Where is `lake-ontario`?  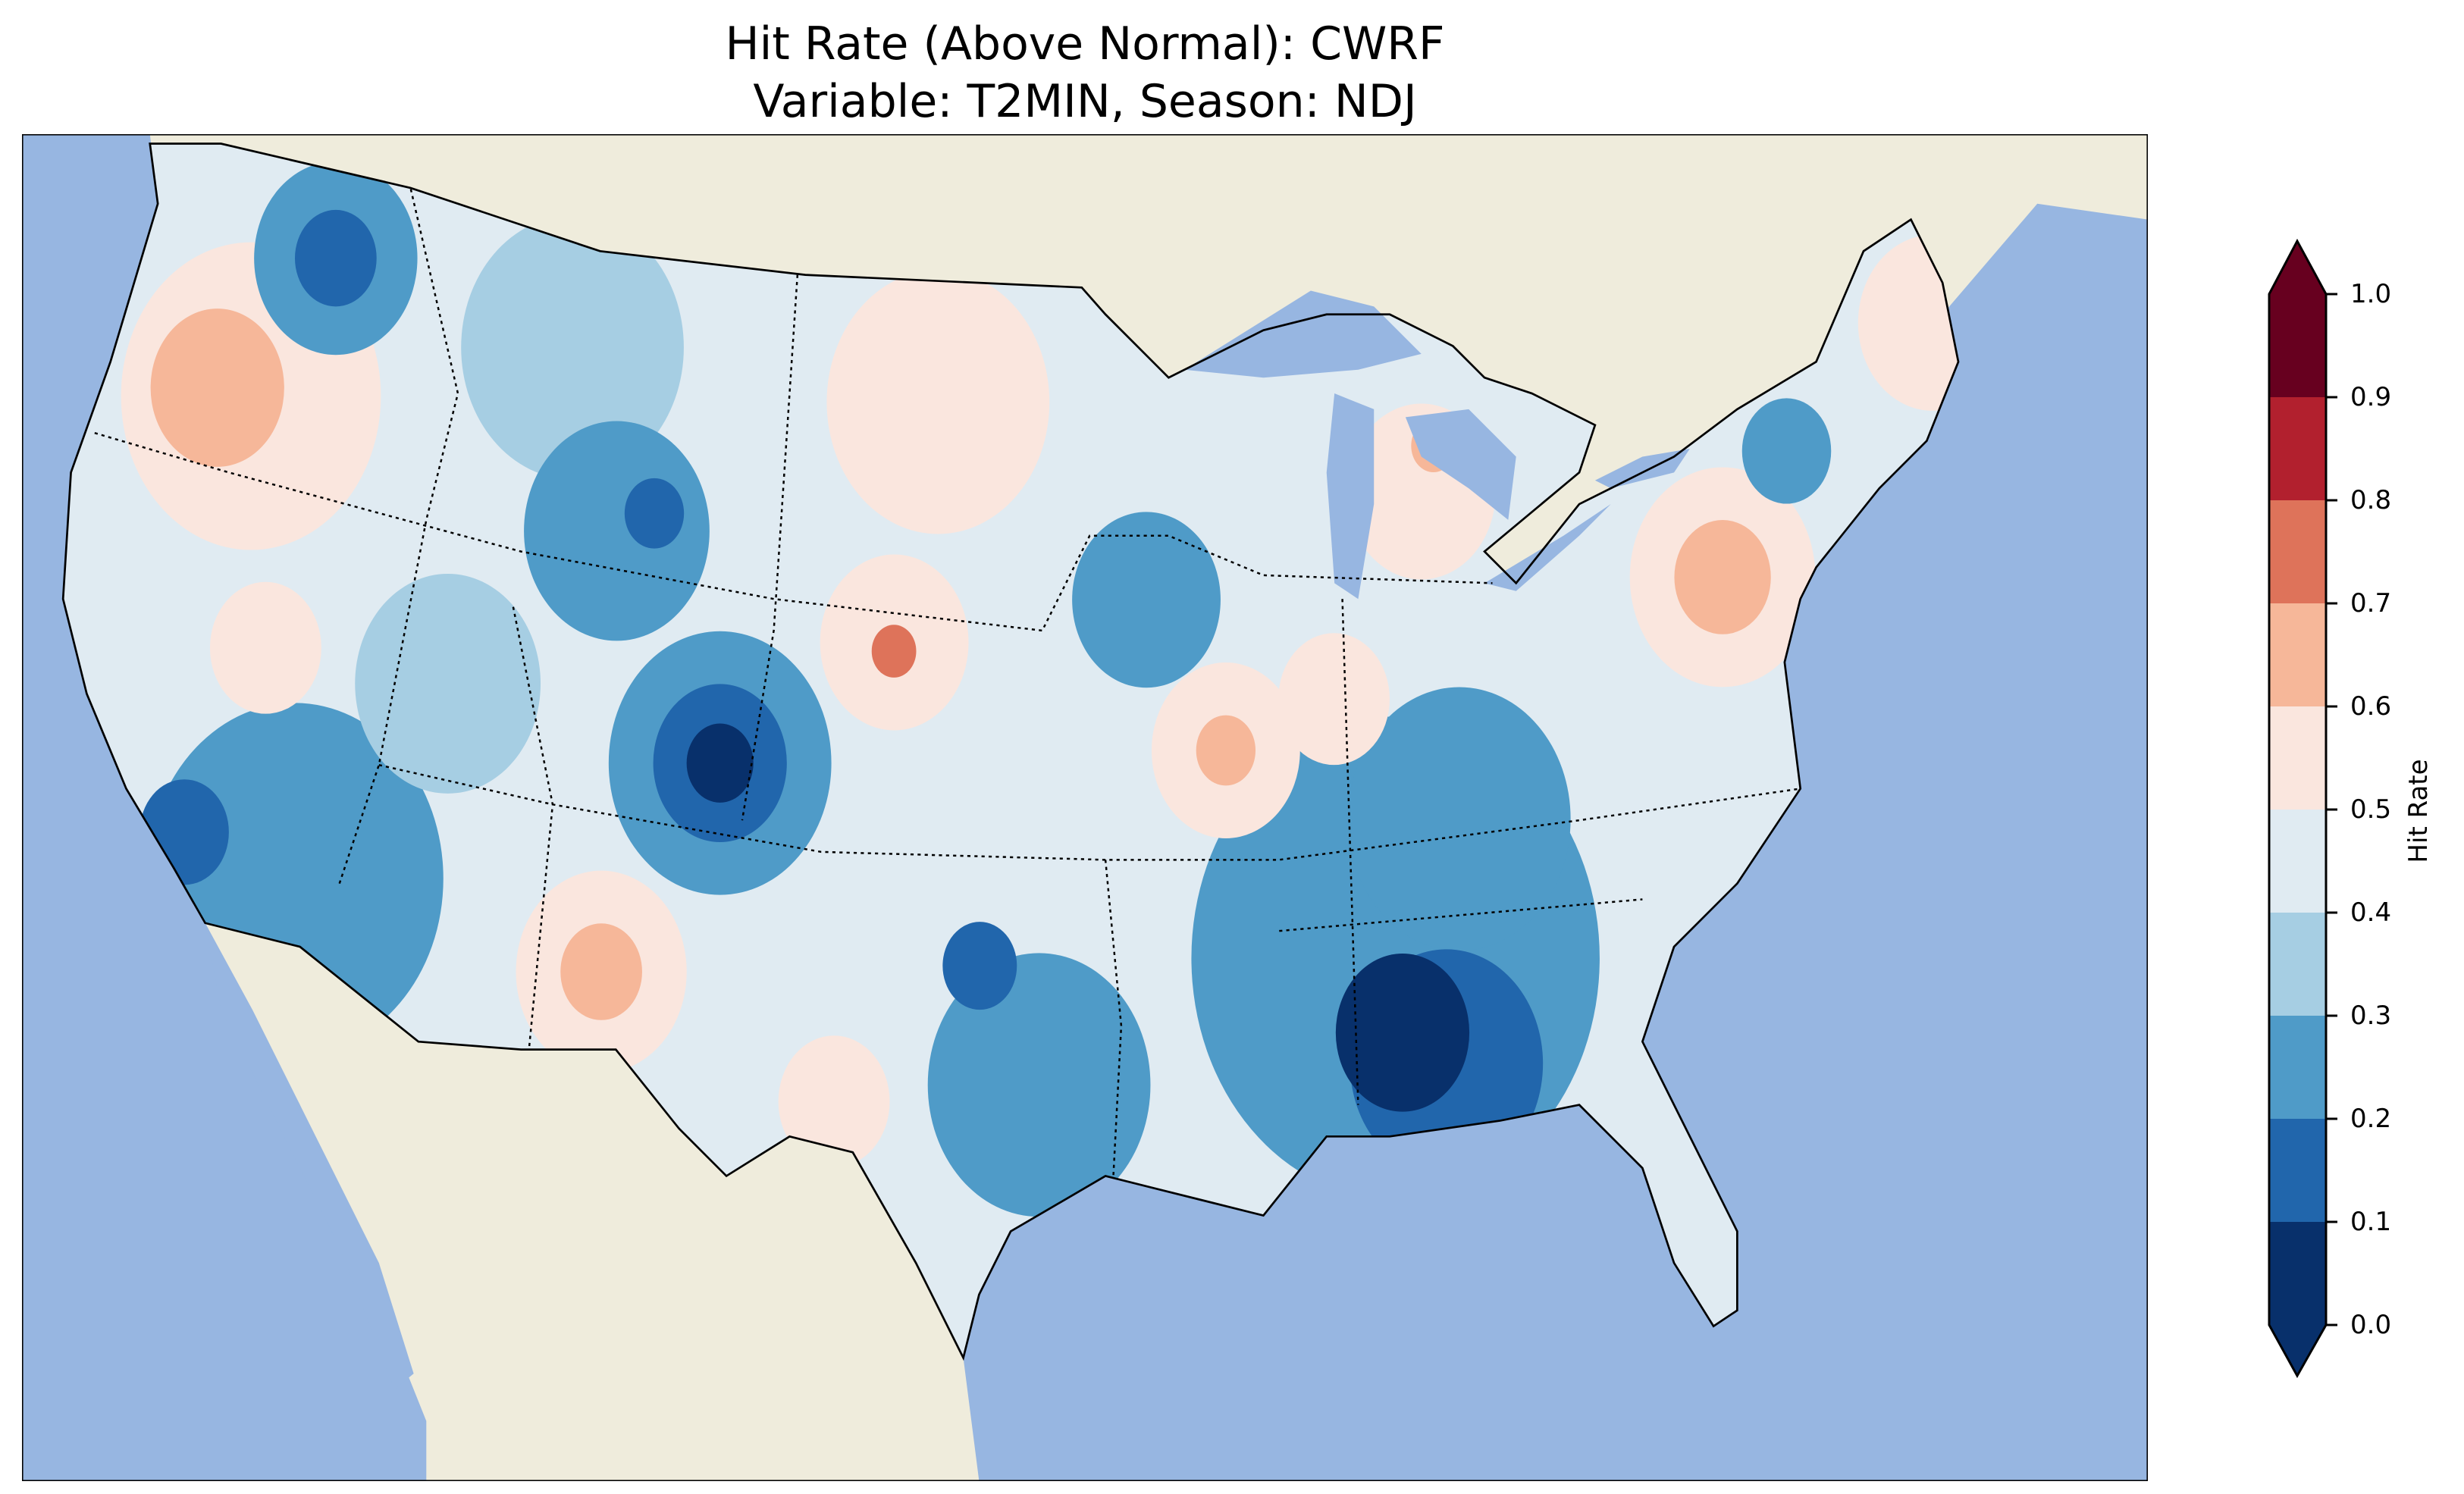
lake-ontario is located at coordinates (1642, 469).